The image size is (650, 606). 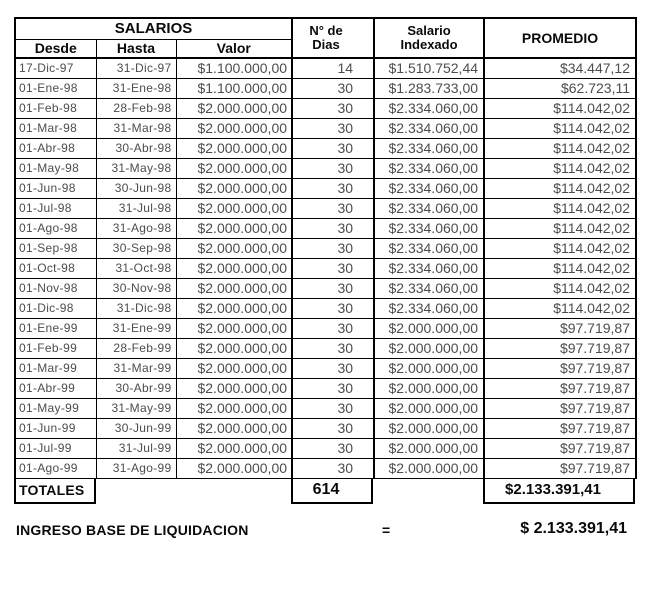 I want to click on cell-desde: 01-Oct-98, so click(x=55, y=268).